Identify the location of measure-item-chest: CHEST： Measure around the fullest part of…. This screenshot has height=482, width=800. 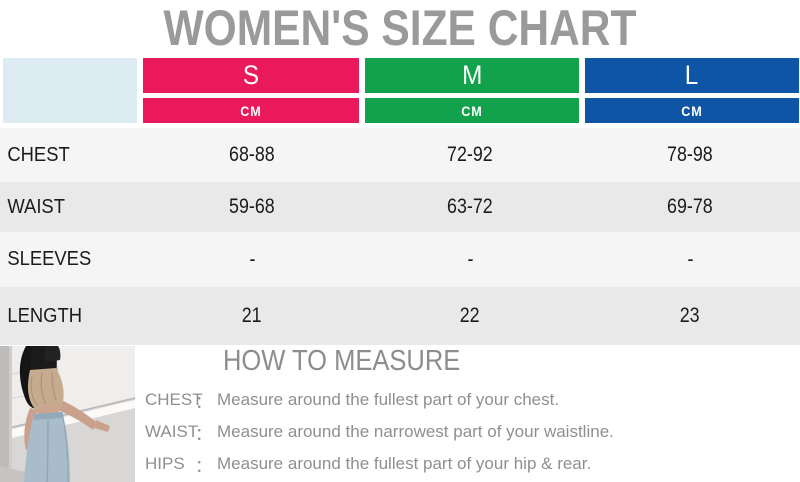
(465, 400).